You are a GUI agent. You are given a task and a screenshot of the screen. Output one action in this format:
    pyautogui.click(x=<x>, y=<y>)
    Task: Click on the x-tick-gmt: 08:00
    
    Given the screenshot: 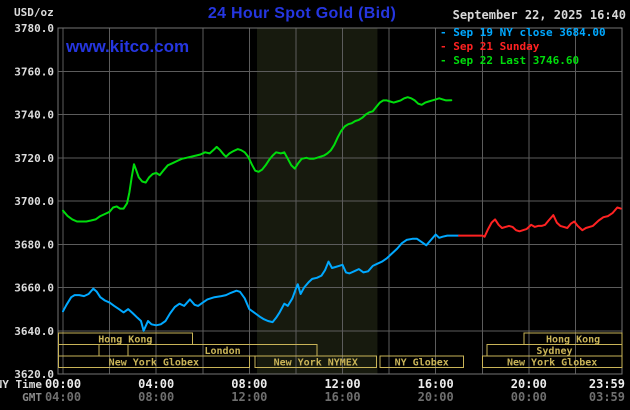 What is the action you would take?
    pyautogui.click(x=156, y=397)
    